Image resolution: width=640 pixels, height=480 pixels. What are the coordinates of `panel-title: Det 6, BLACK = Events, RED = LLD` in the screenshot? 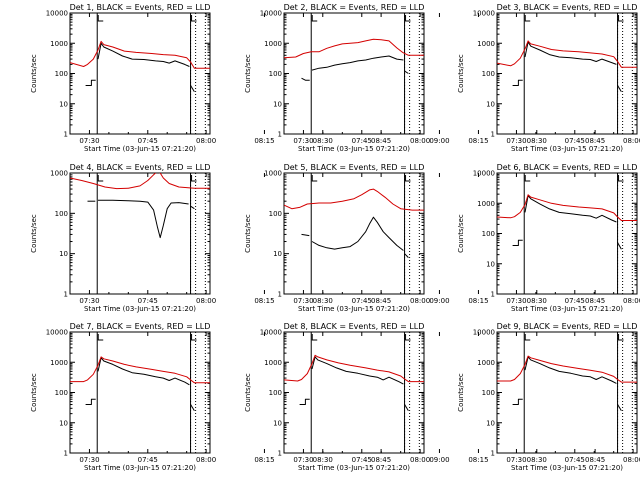 It's located at (567, 167).